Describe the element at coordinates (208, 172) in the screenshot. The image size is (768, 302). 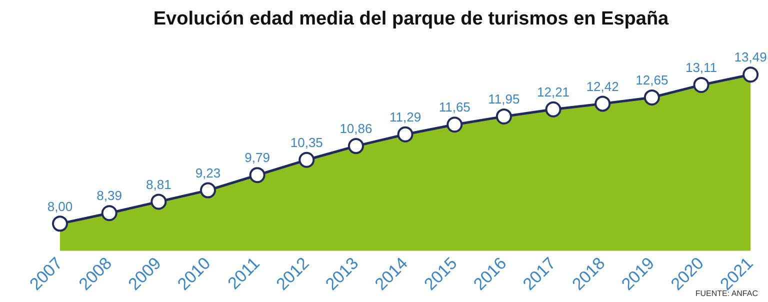
I see `data-label: 9,23` at that location.